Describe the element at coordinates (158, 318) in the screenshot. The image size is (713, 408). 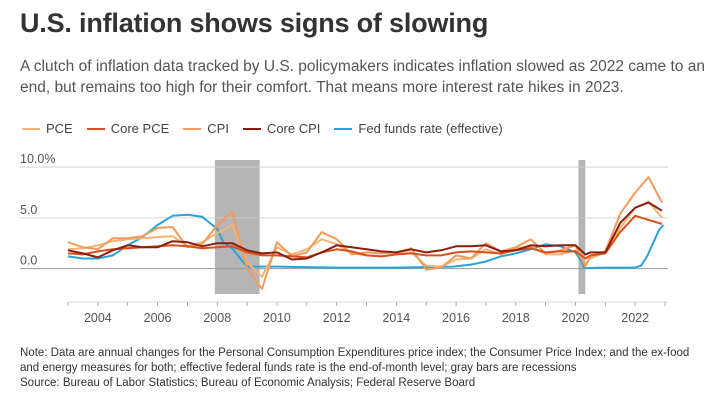
I see `x-tick-label: 2006` at that location.